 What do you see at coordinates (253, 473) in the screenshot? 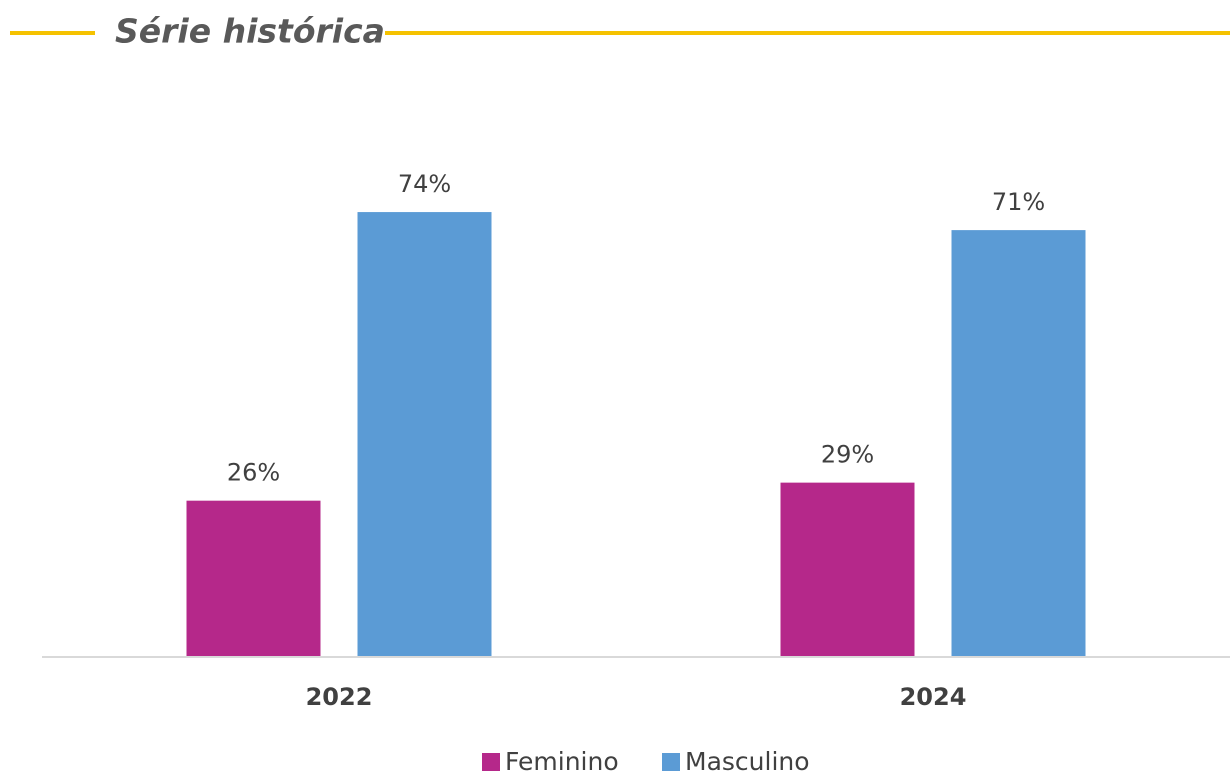
I see `data-label: 26%` at bounding box center [253, 473].